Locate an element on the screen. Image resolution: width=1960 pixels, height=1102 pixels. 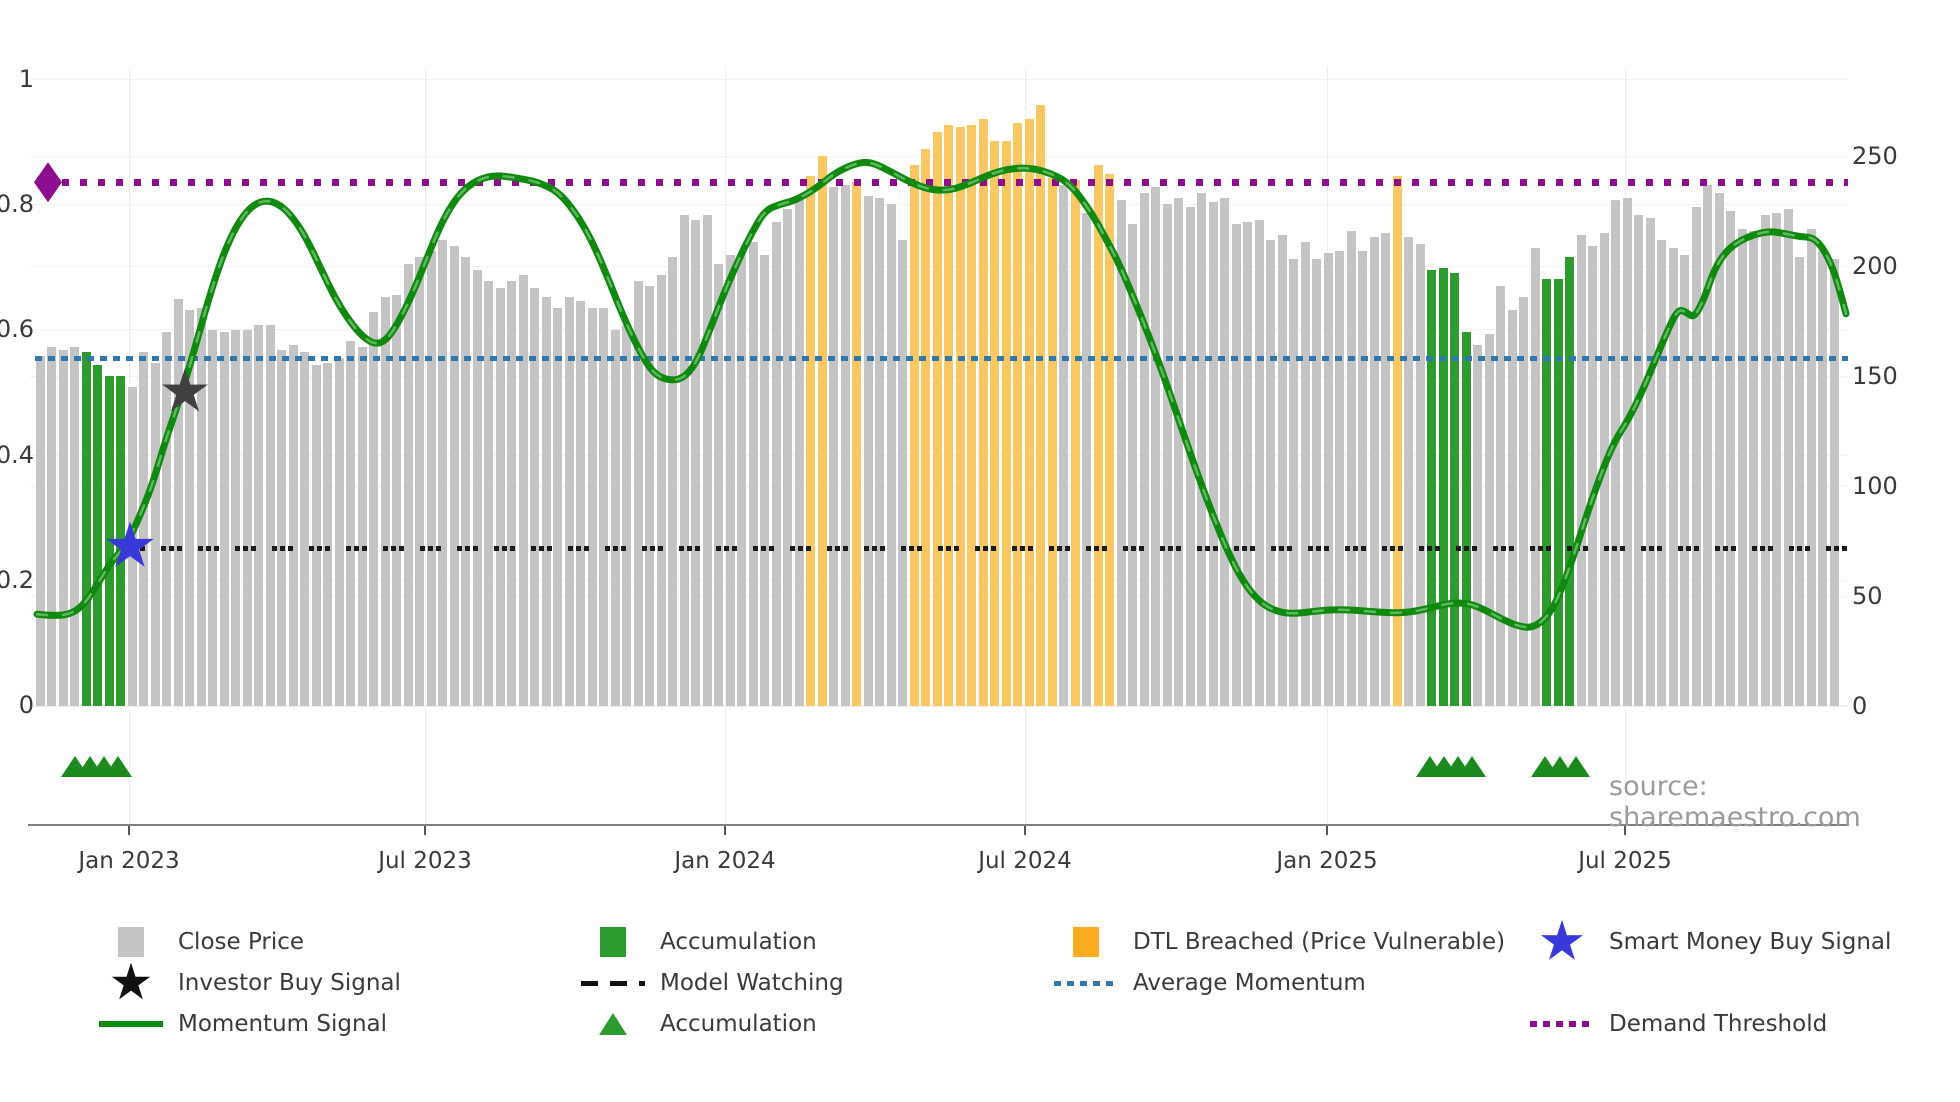
left-tick-label: 0 is located at coordinates (26, 705).